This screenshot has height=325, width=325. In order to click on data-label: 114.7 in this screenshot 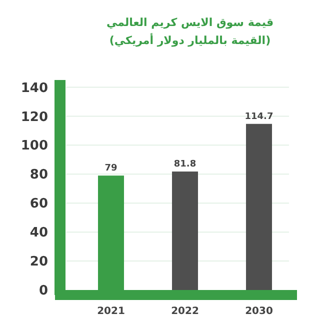, I will do `click(259, 117)`.